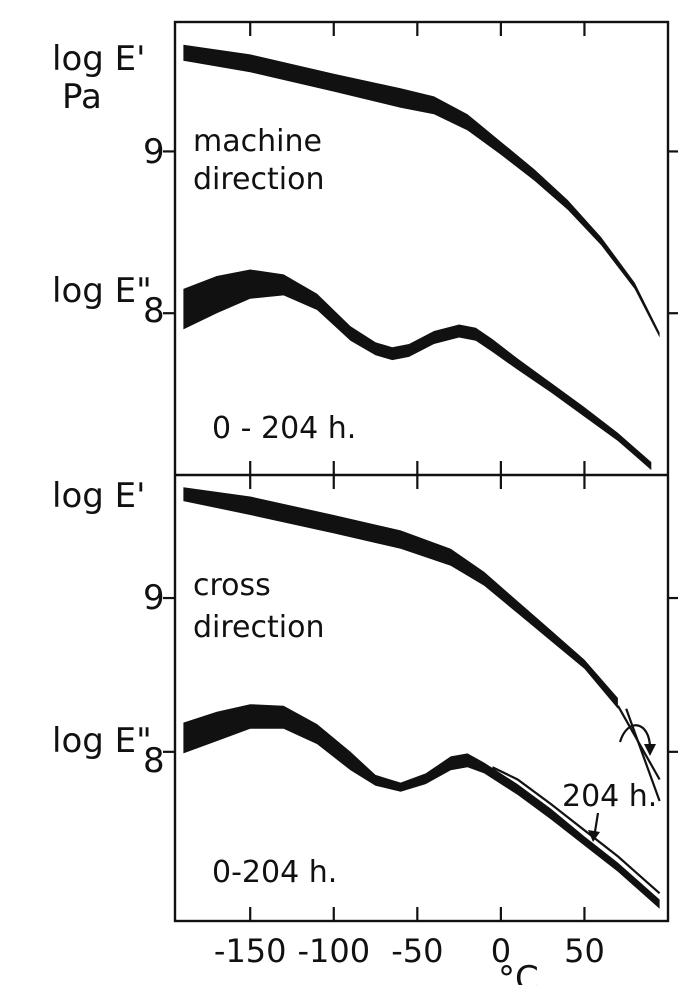 The width and height of the screenshot is (689, 985). I want to click on x-tick-label-0: 0, so click(501, 951).